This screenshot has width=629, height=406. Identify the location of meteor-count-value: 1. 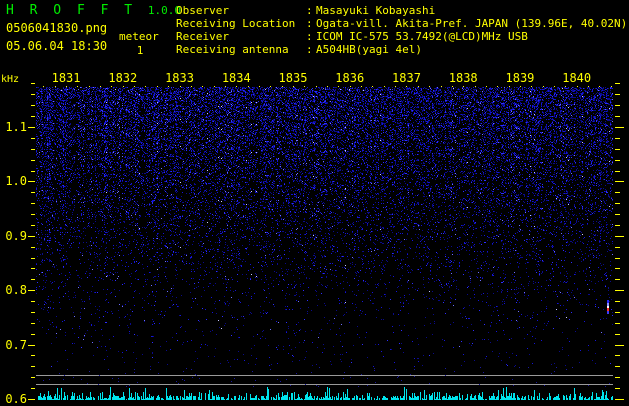
(140, 50).